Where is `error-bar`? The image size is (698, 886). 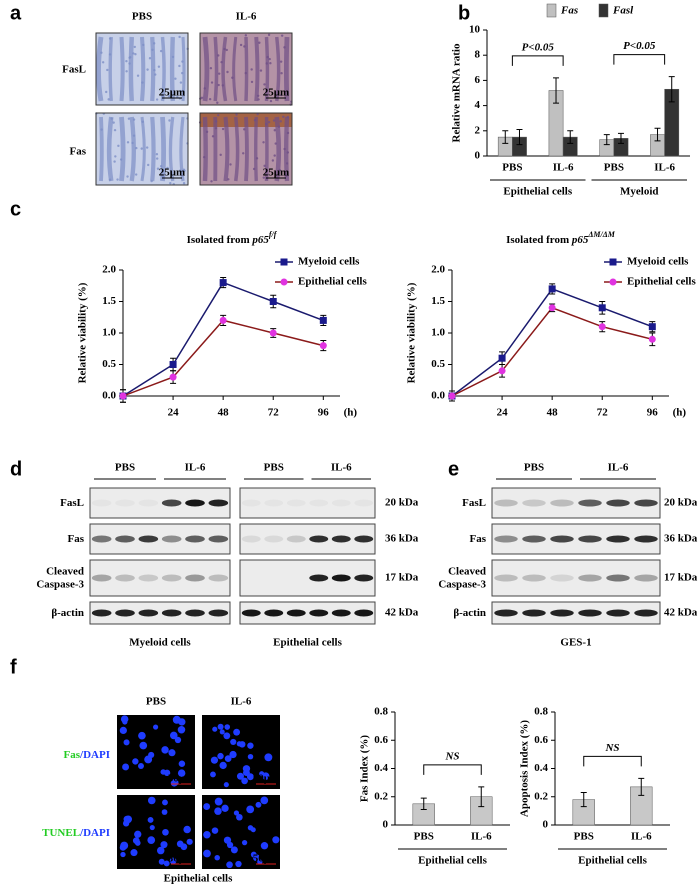
error-bar is located at coordinates (583, 800).